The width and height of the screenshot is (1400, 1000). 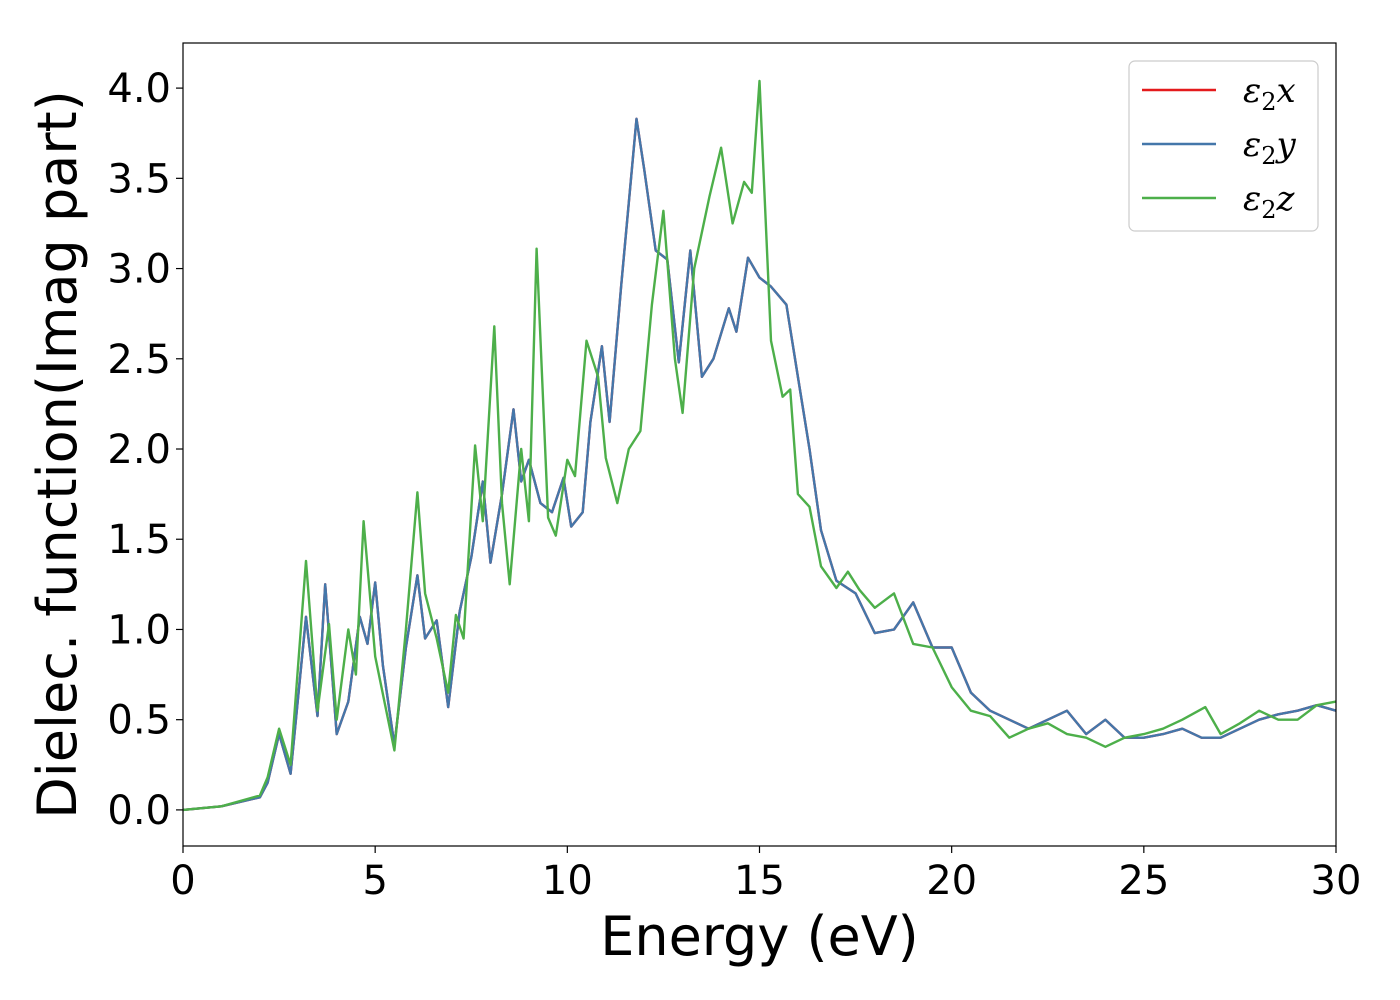 I want to click on legend-box, so click(x=1223, y=146).